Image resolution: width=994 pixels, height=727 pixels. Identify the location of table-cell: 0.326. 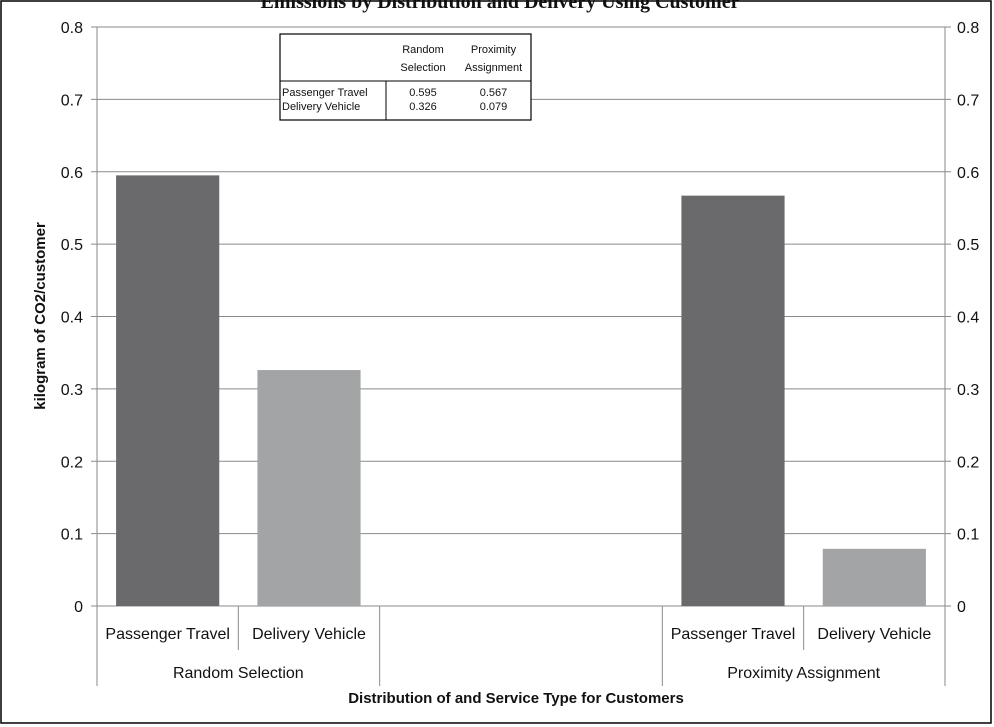
(423, 107).